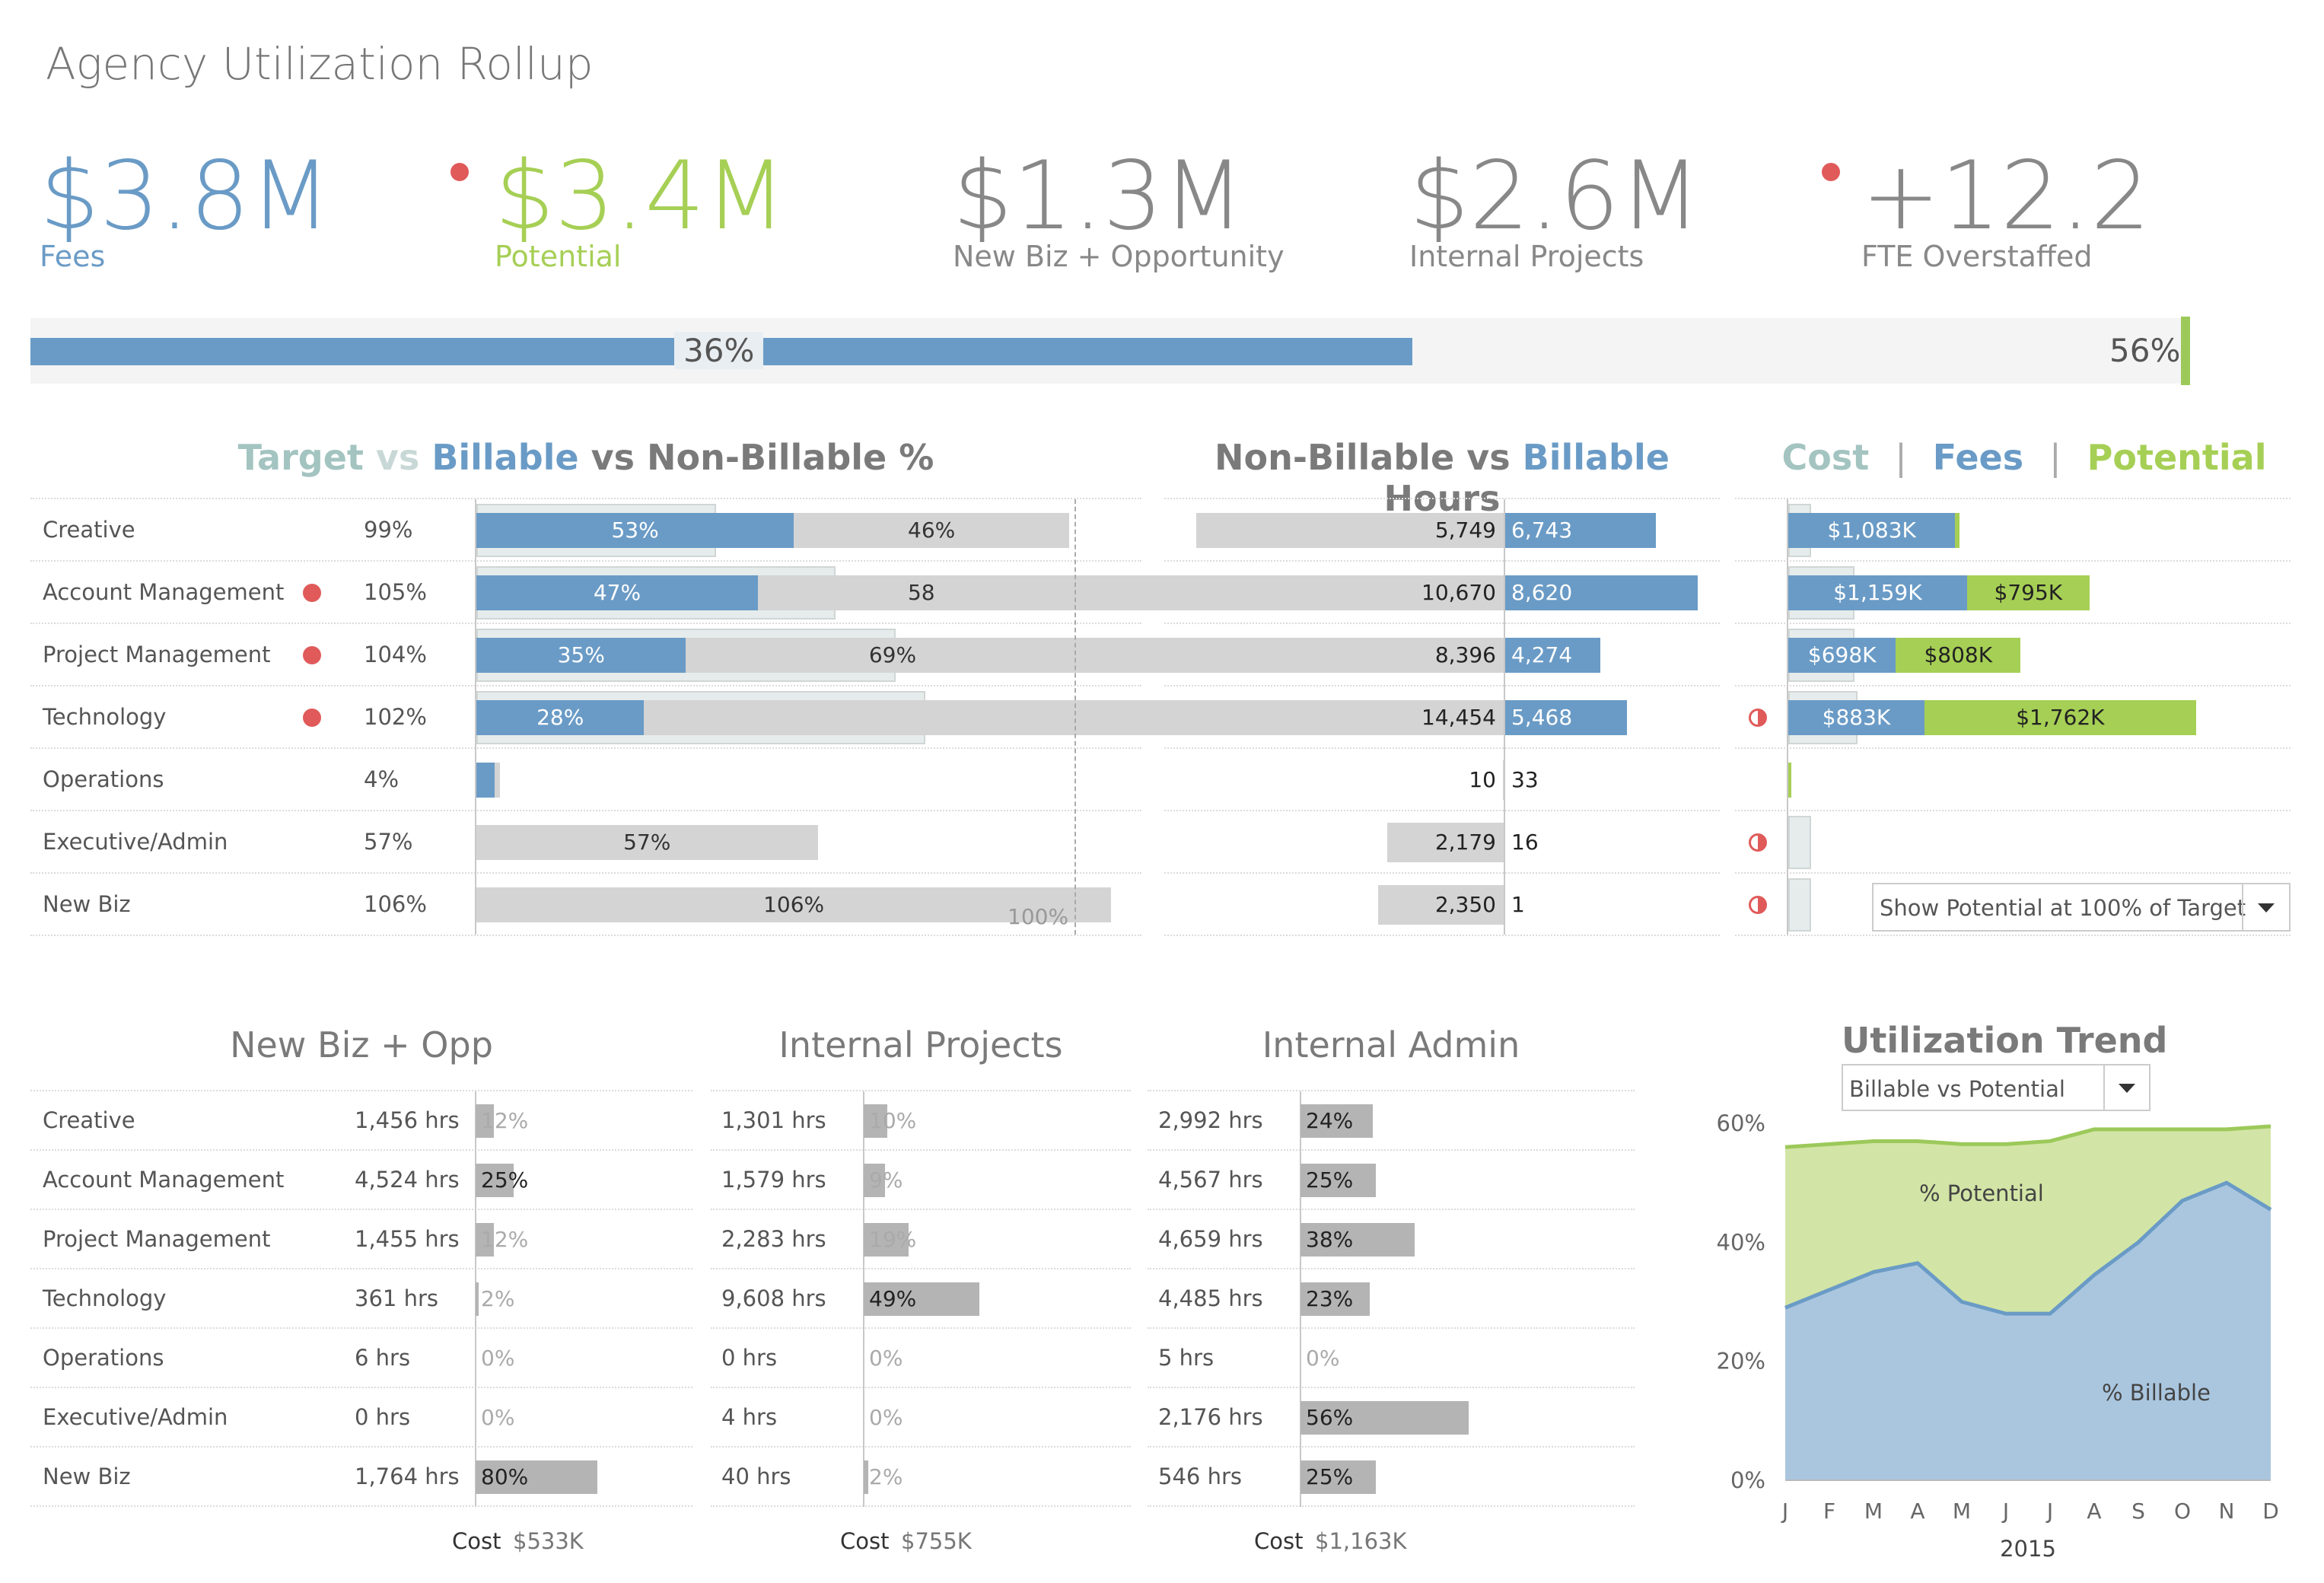 The width and height of the screenshot is (2324, 1583). What do you see at coordinates (1996, 1087) in the screenshot?
I see `trend-measure-dropdown: Billable vs Potential` at bounding box center [1996, 1087].